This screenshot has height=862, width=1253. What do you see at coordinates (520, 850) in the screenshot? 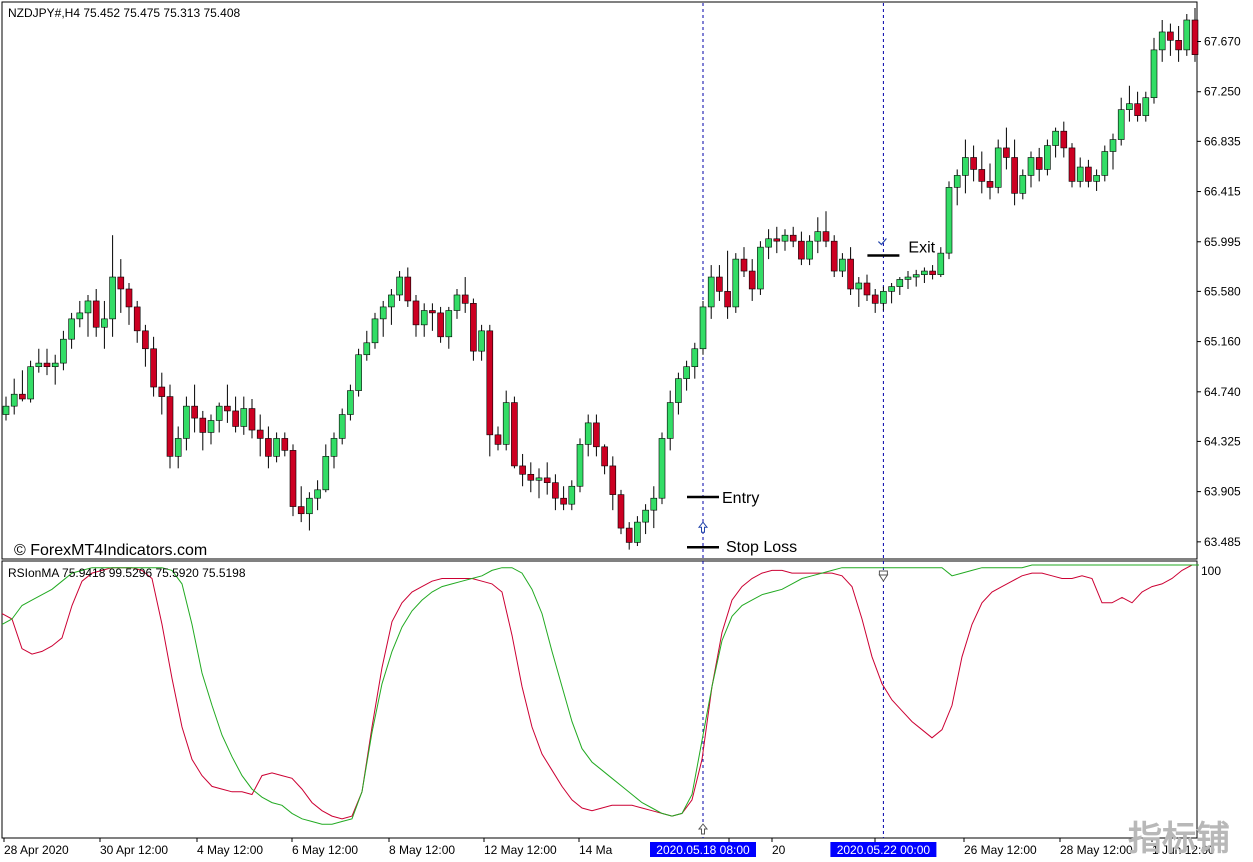
I see `time-tick-label: 12 May 12:00` at bounding box center [520, 850].